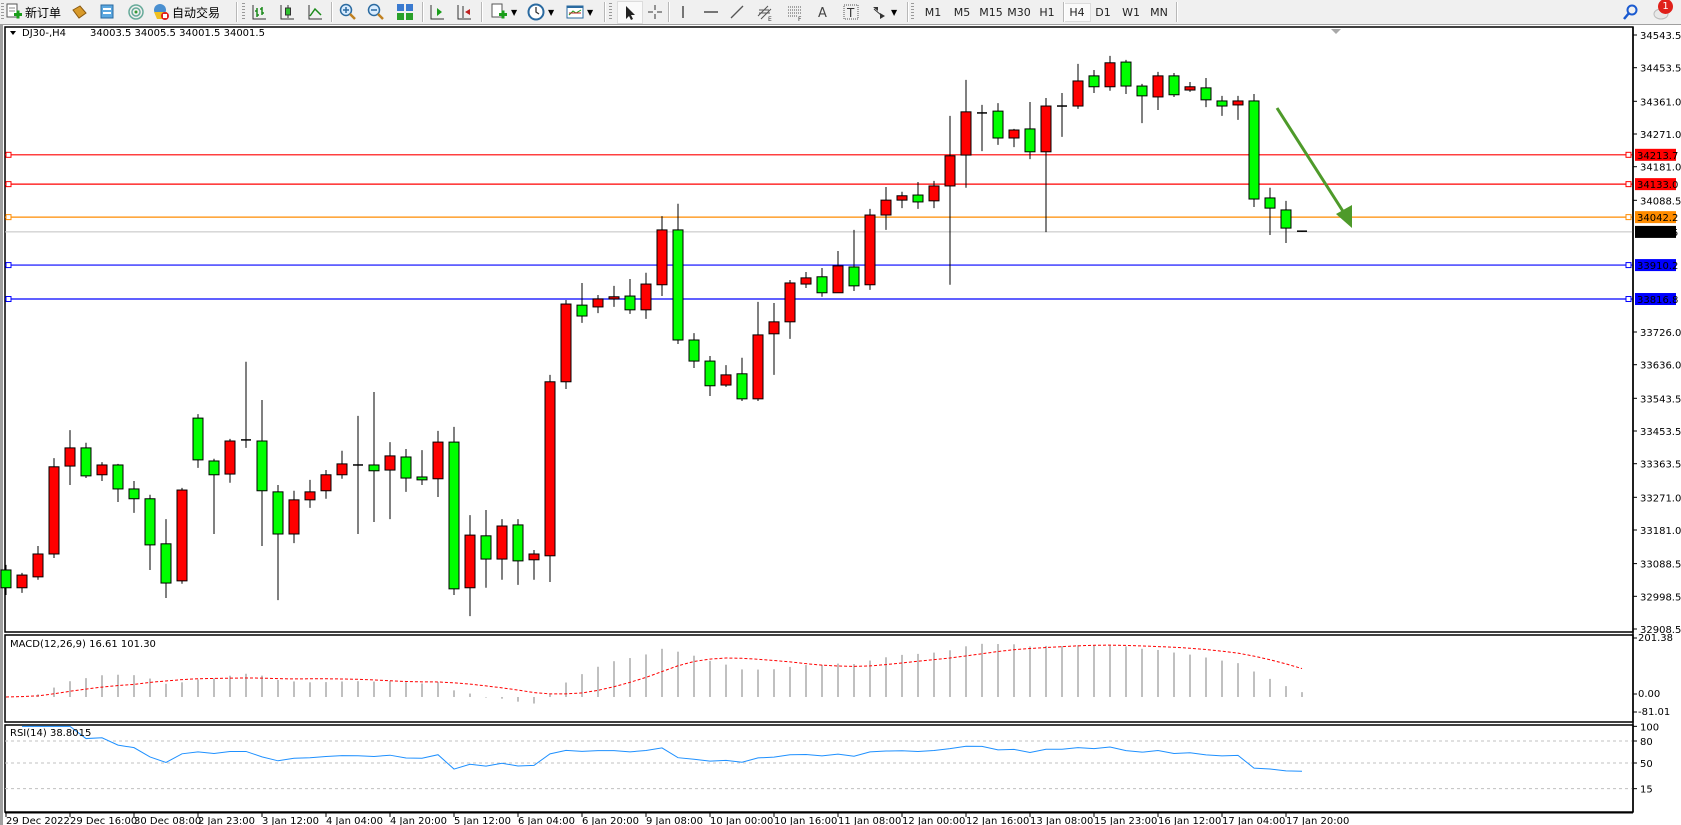  I want to click on line-chart-button, so click(315, 12).